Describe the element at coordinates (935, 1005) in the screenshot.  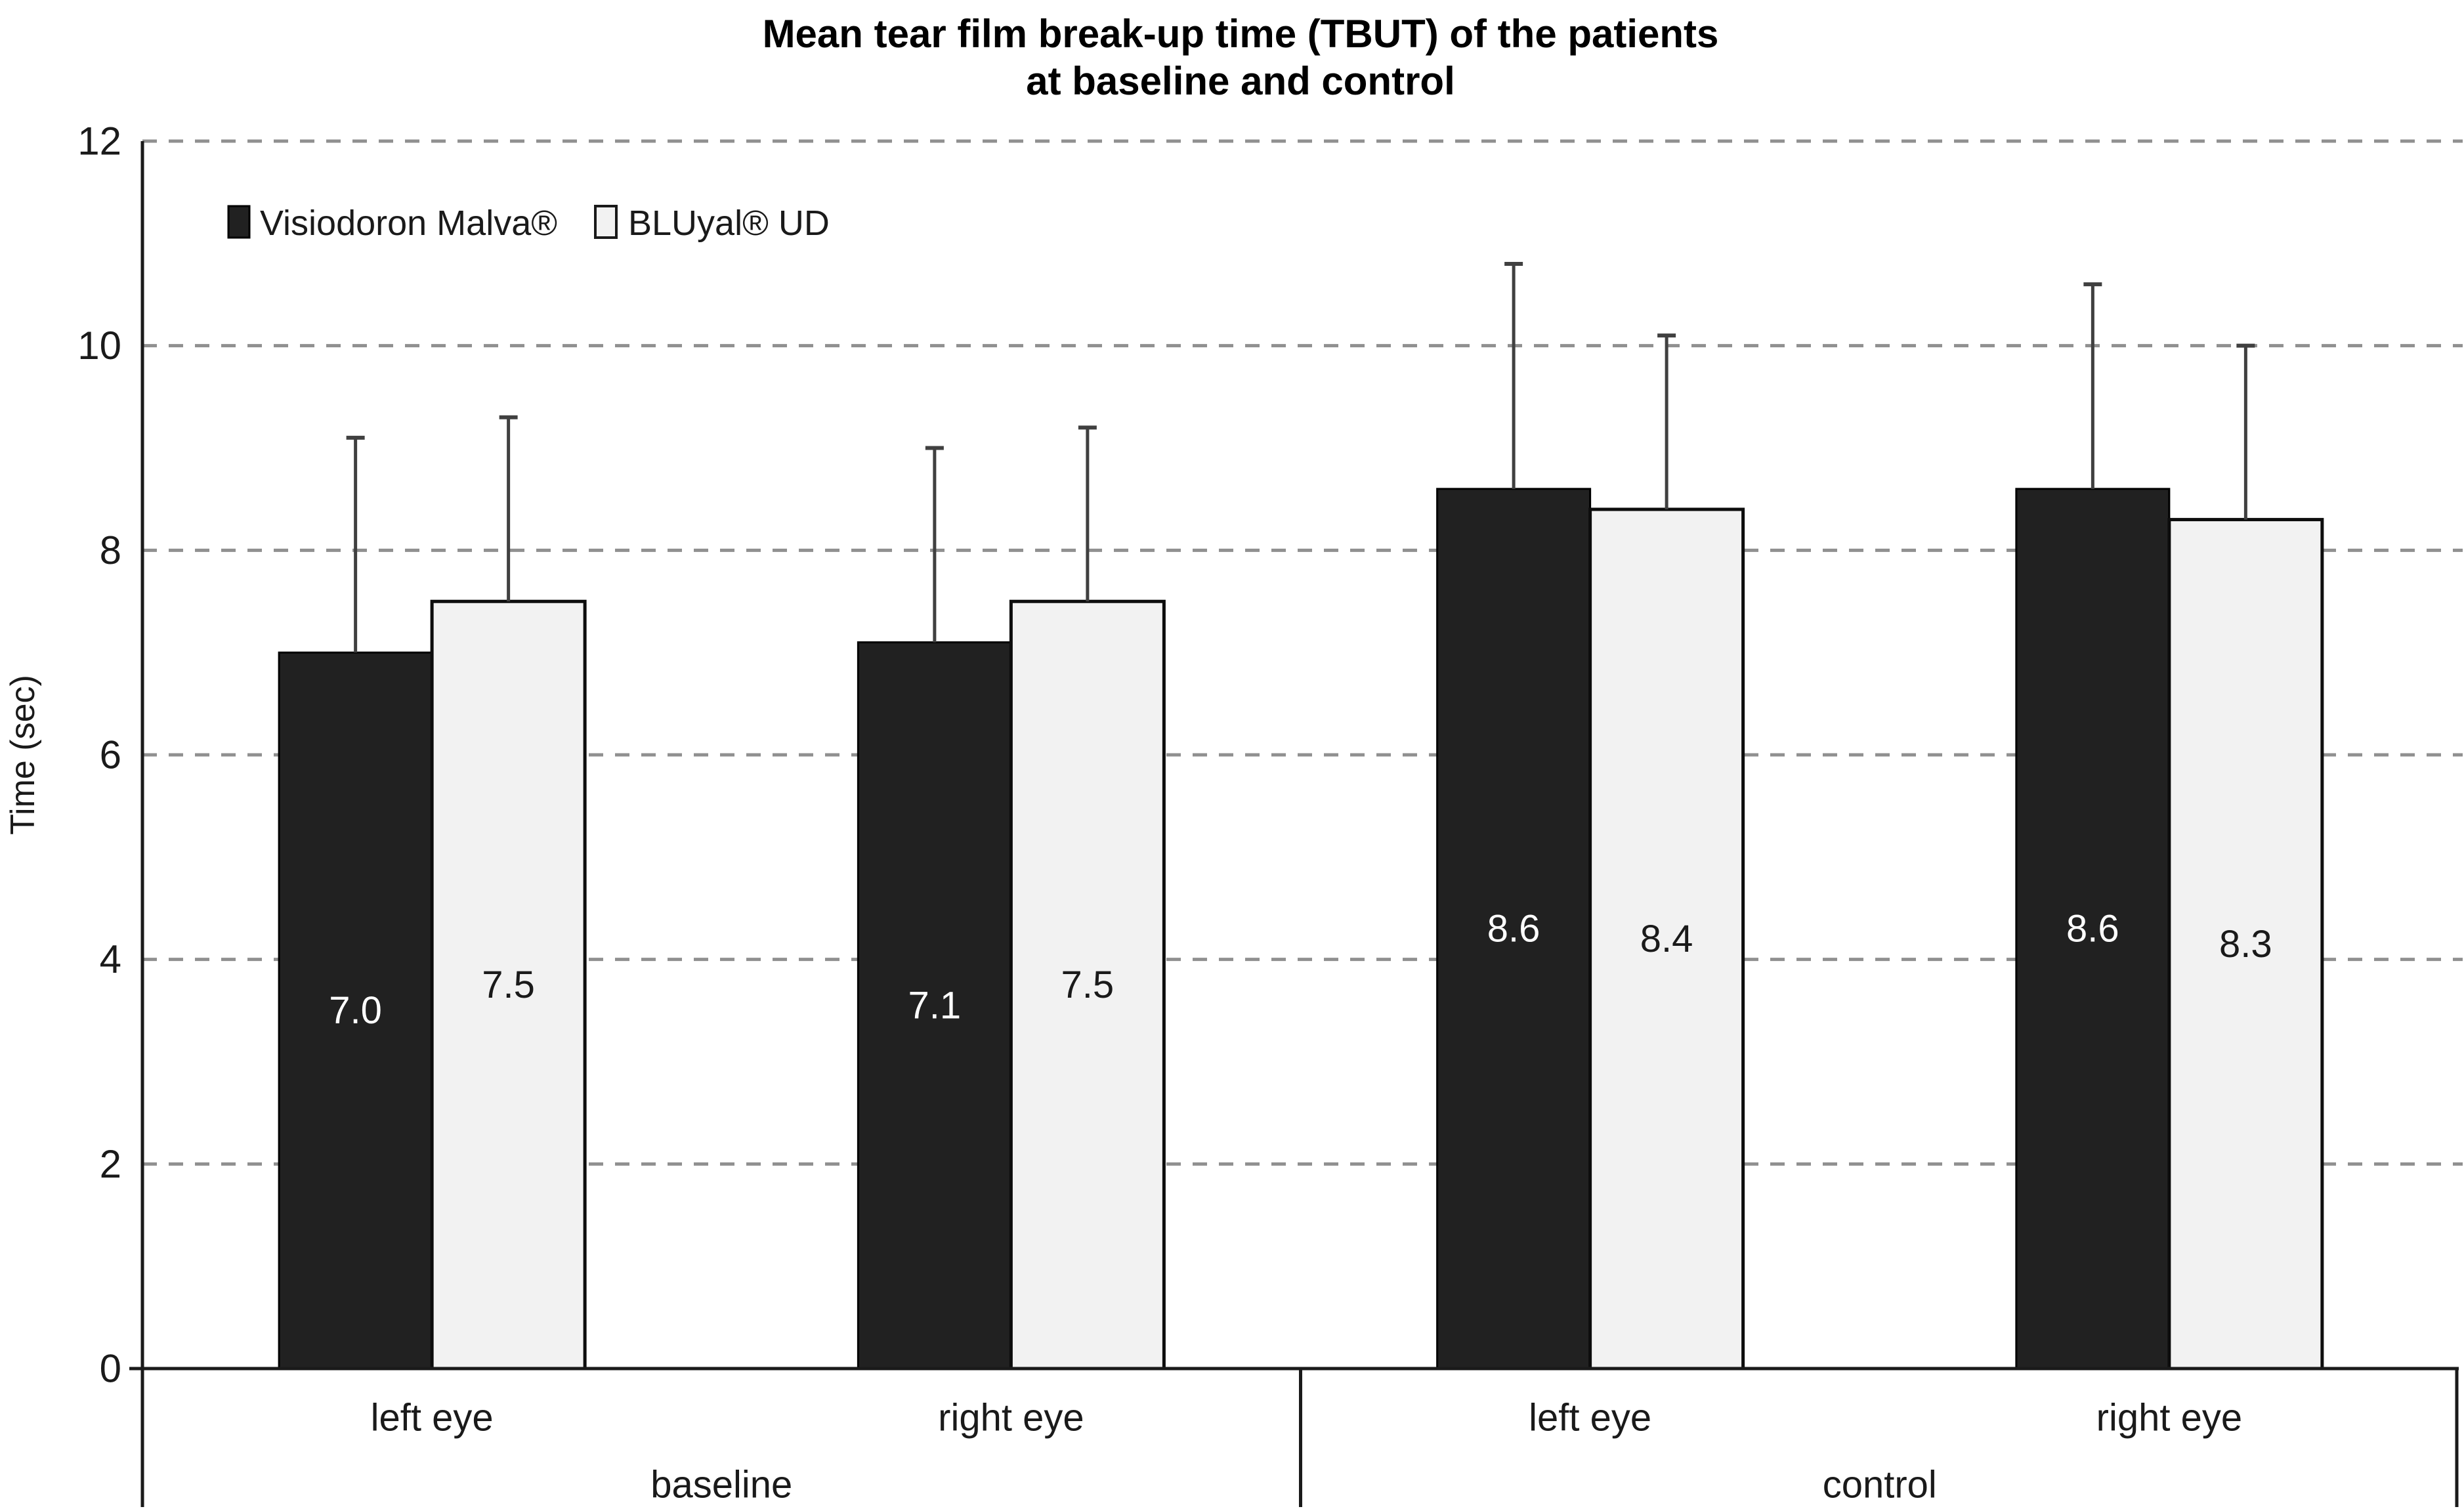
I see `bar-value-label: 7.1` at that location.